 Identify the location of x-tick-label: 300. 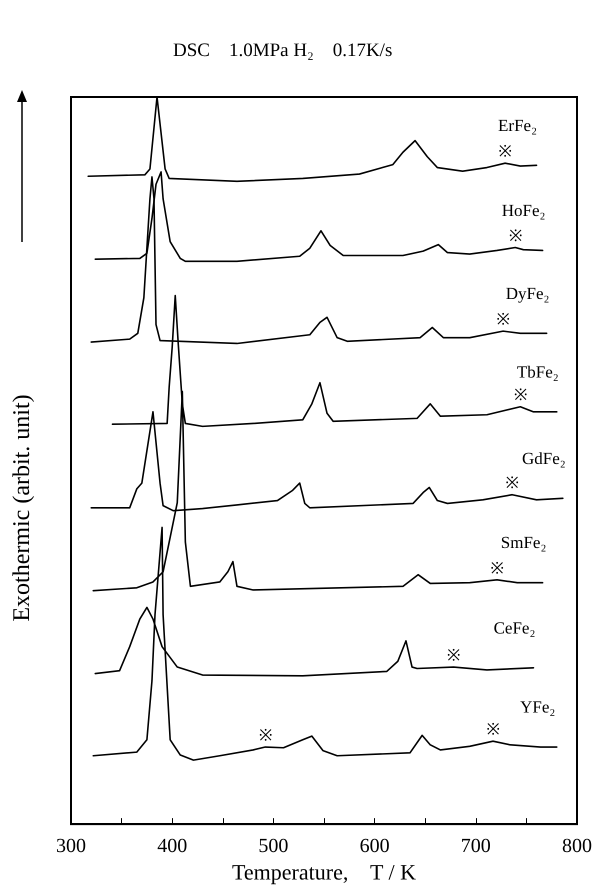
(71, 846).